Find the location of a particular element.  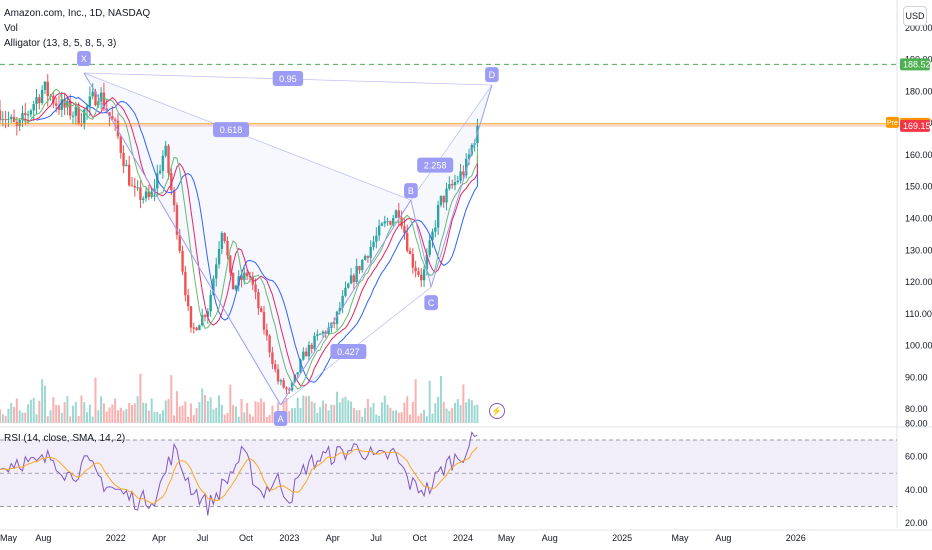

pattern-point-c-bg is located at coordinates (431, 303).